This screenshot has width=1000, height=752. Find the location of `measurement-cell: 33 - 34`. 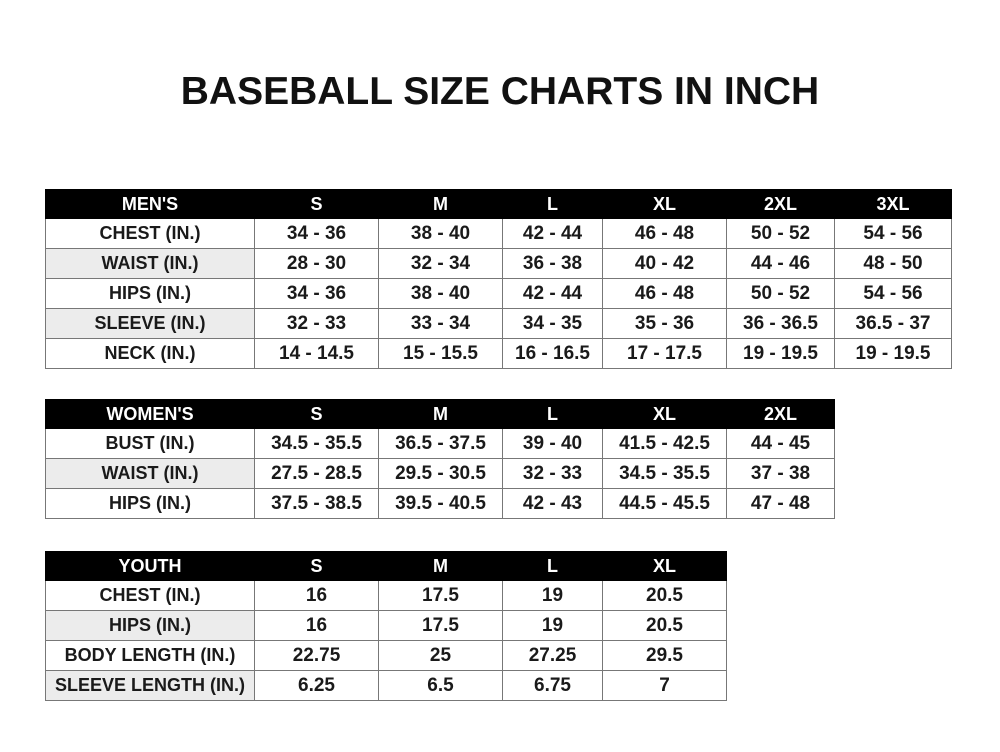

measurement-cell: 33 - 34 is located at coordinates (440, 323).